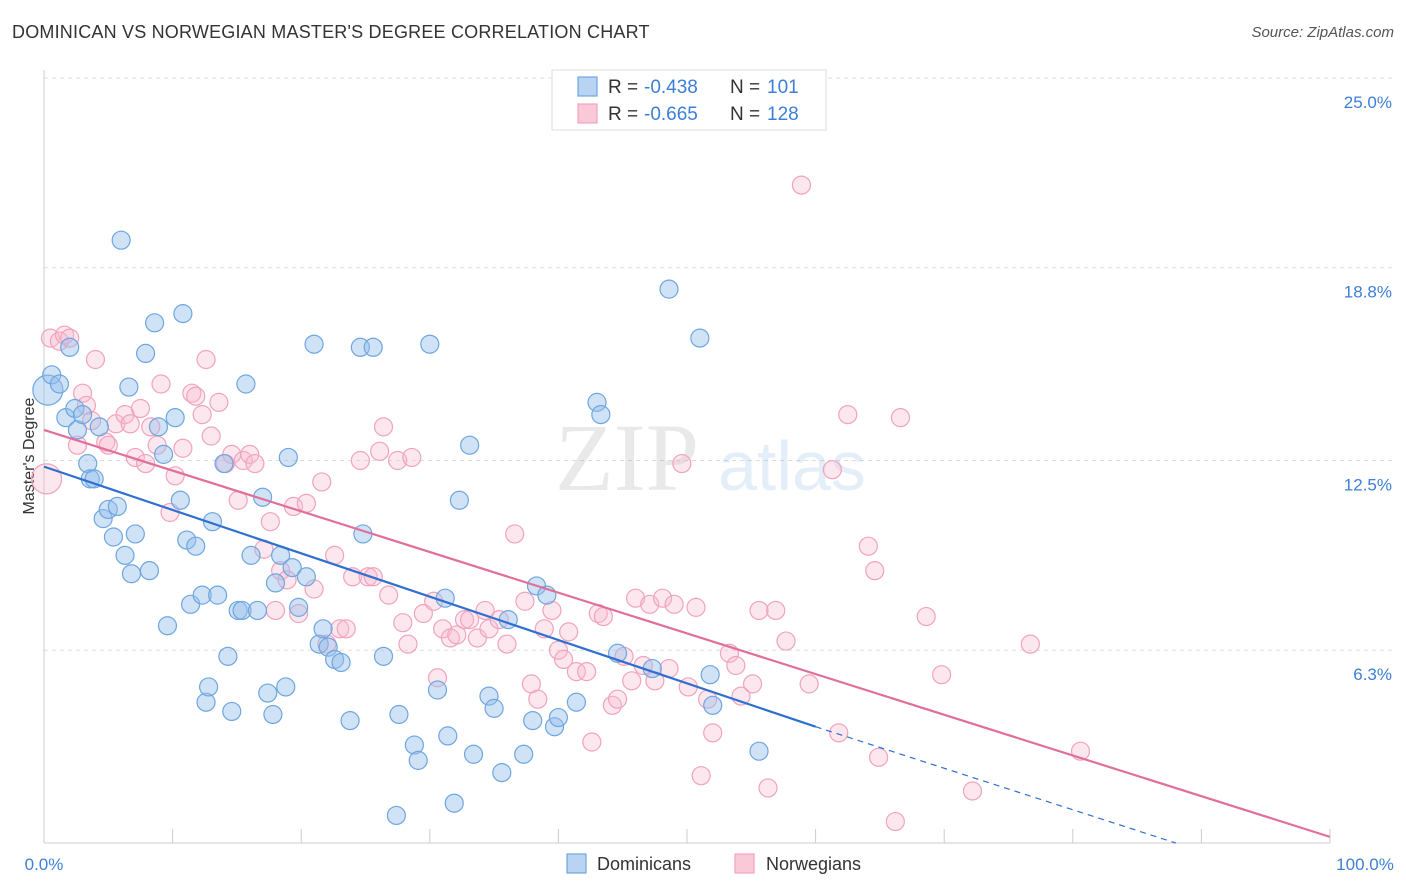  I want to click on legend-r-label-blue: R =, so click(623, 87).